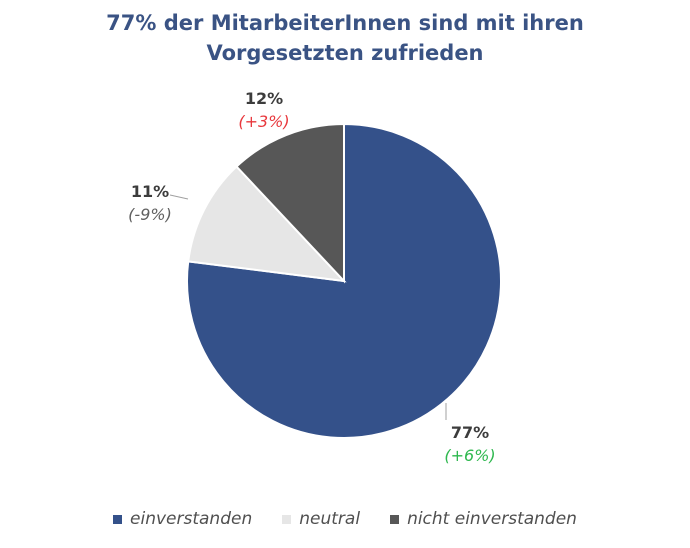 Image resolution: width=690 pixels, height=548 pixels. Describe the element at coordinates (469, 455) in the screenshot. I see `data-label-change-einverstanden: (+6%)` at that location.